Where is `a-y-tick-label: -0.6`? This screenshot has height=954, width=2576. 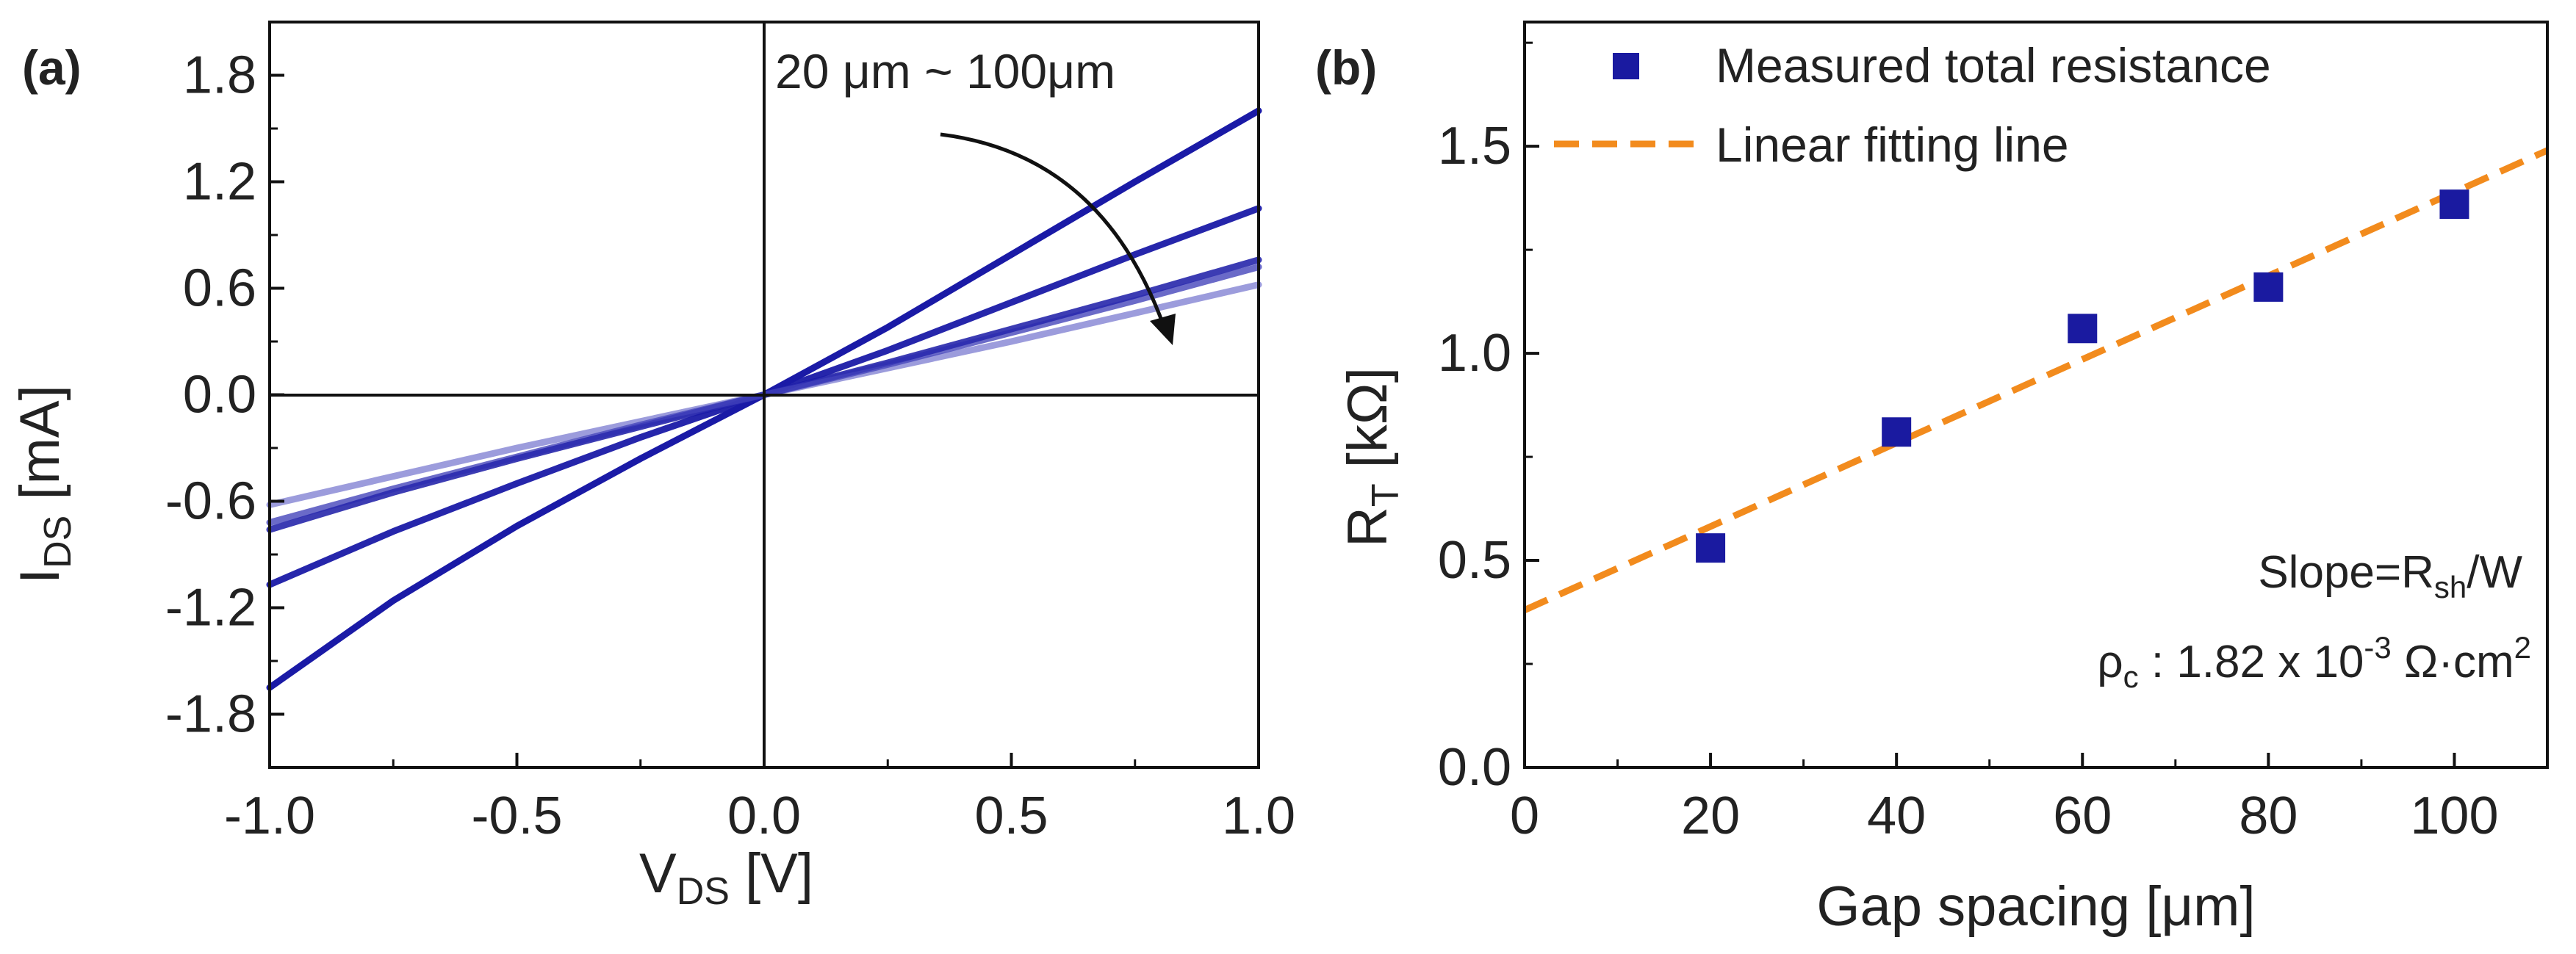
a-y-tick-label: -0.6 is located at coordinates (210, 501).